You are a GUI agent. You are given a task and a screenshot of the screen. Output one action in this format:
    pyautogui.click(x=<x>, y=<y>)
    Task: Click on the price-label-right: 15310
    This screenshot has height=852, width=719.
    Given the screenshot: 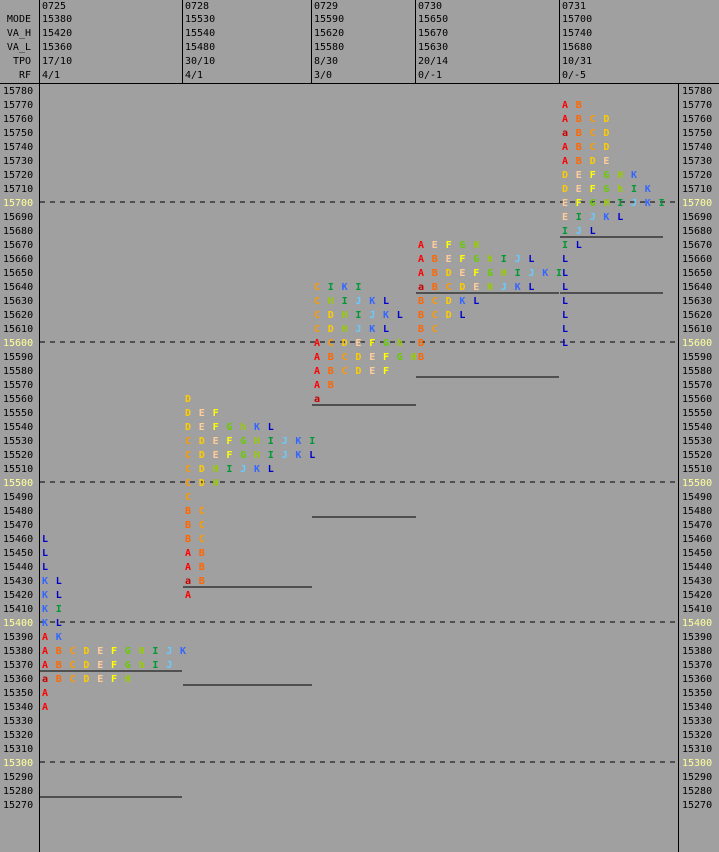 What is the action you would take?
    pyautogui.click(x=697, y=749)
    